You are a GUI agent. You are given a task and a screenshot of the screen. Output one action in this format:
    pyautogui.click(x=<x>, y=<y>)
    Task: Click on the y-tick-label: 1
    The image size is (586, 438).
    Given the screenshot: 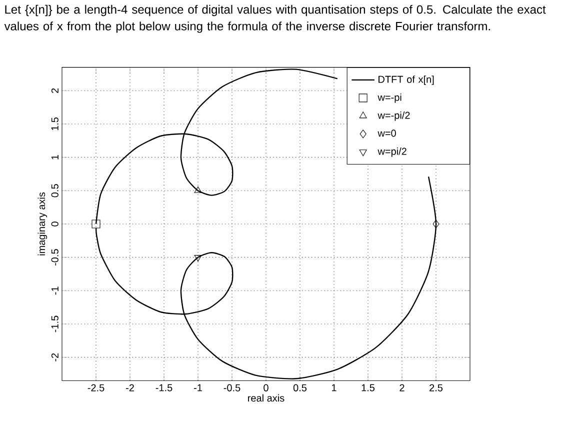 What is the action you would take?
    pyautogui.click(x=55, y=157)
    